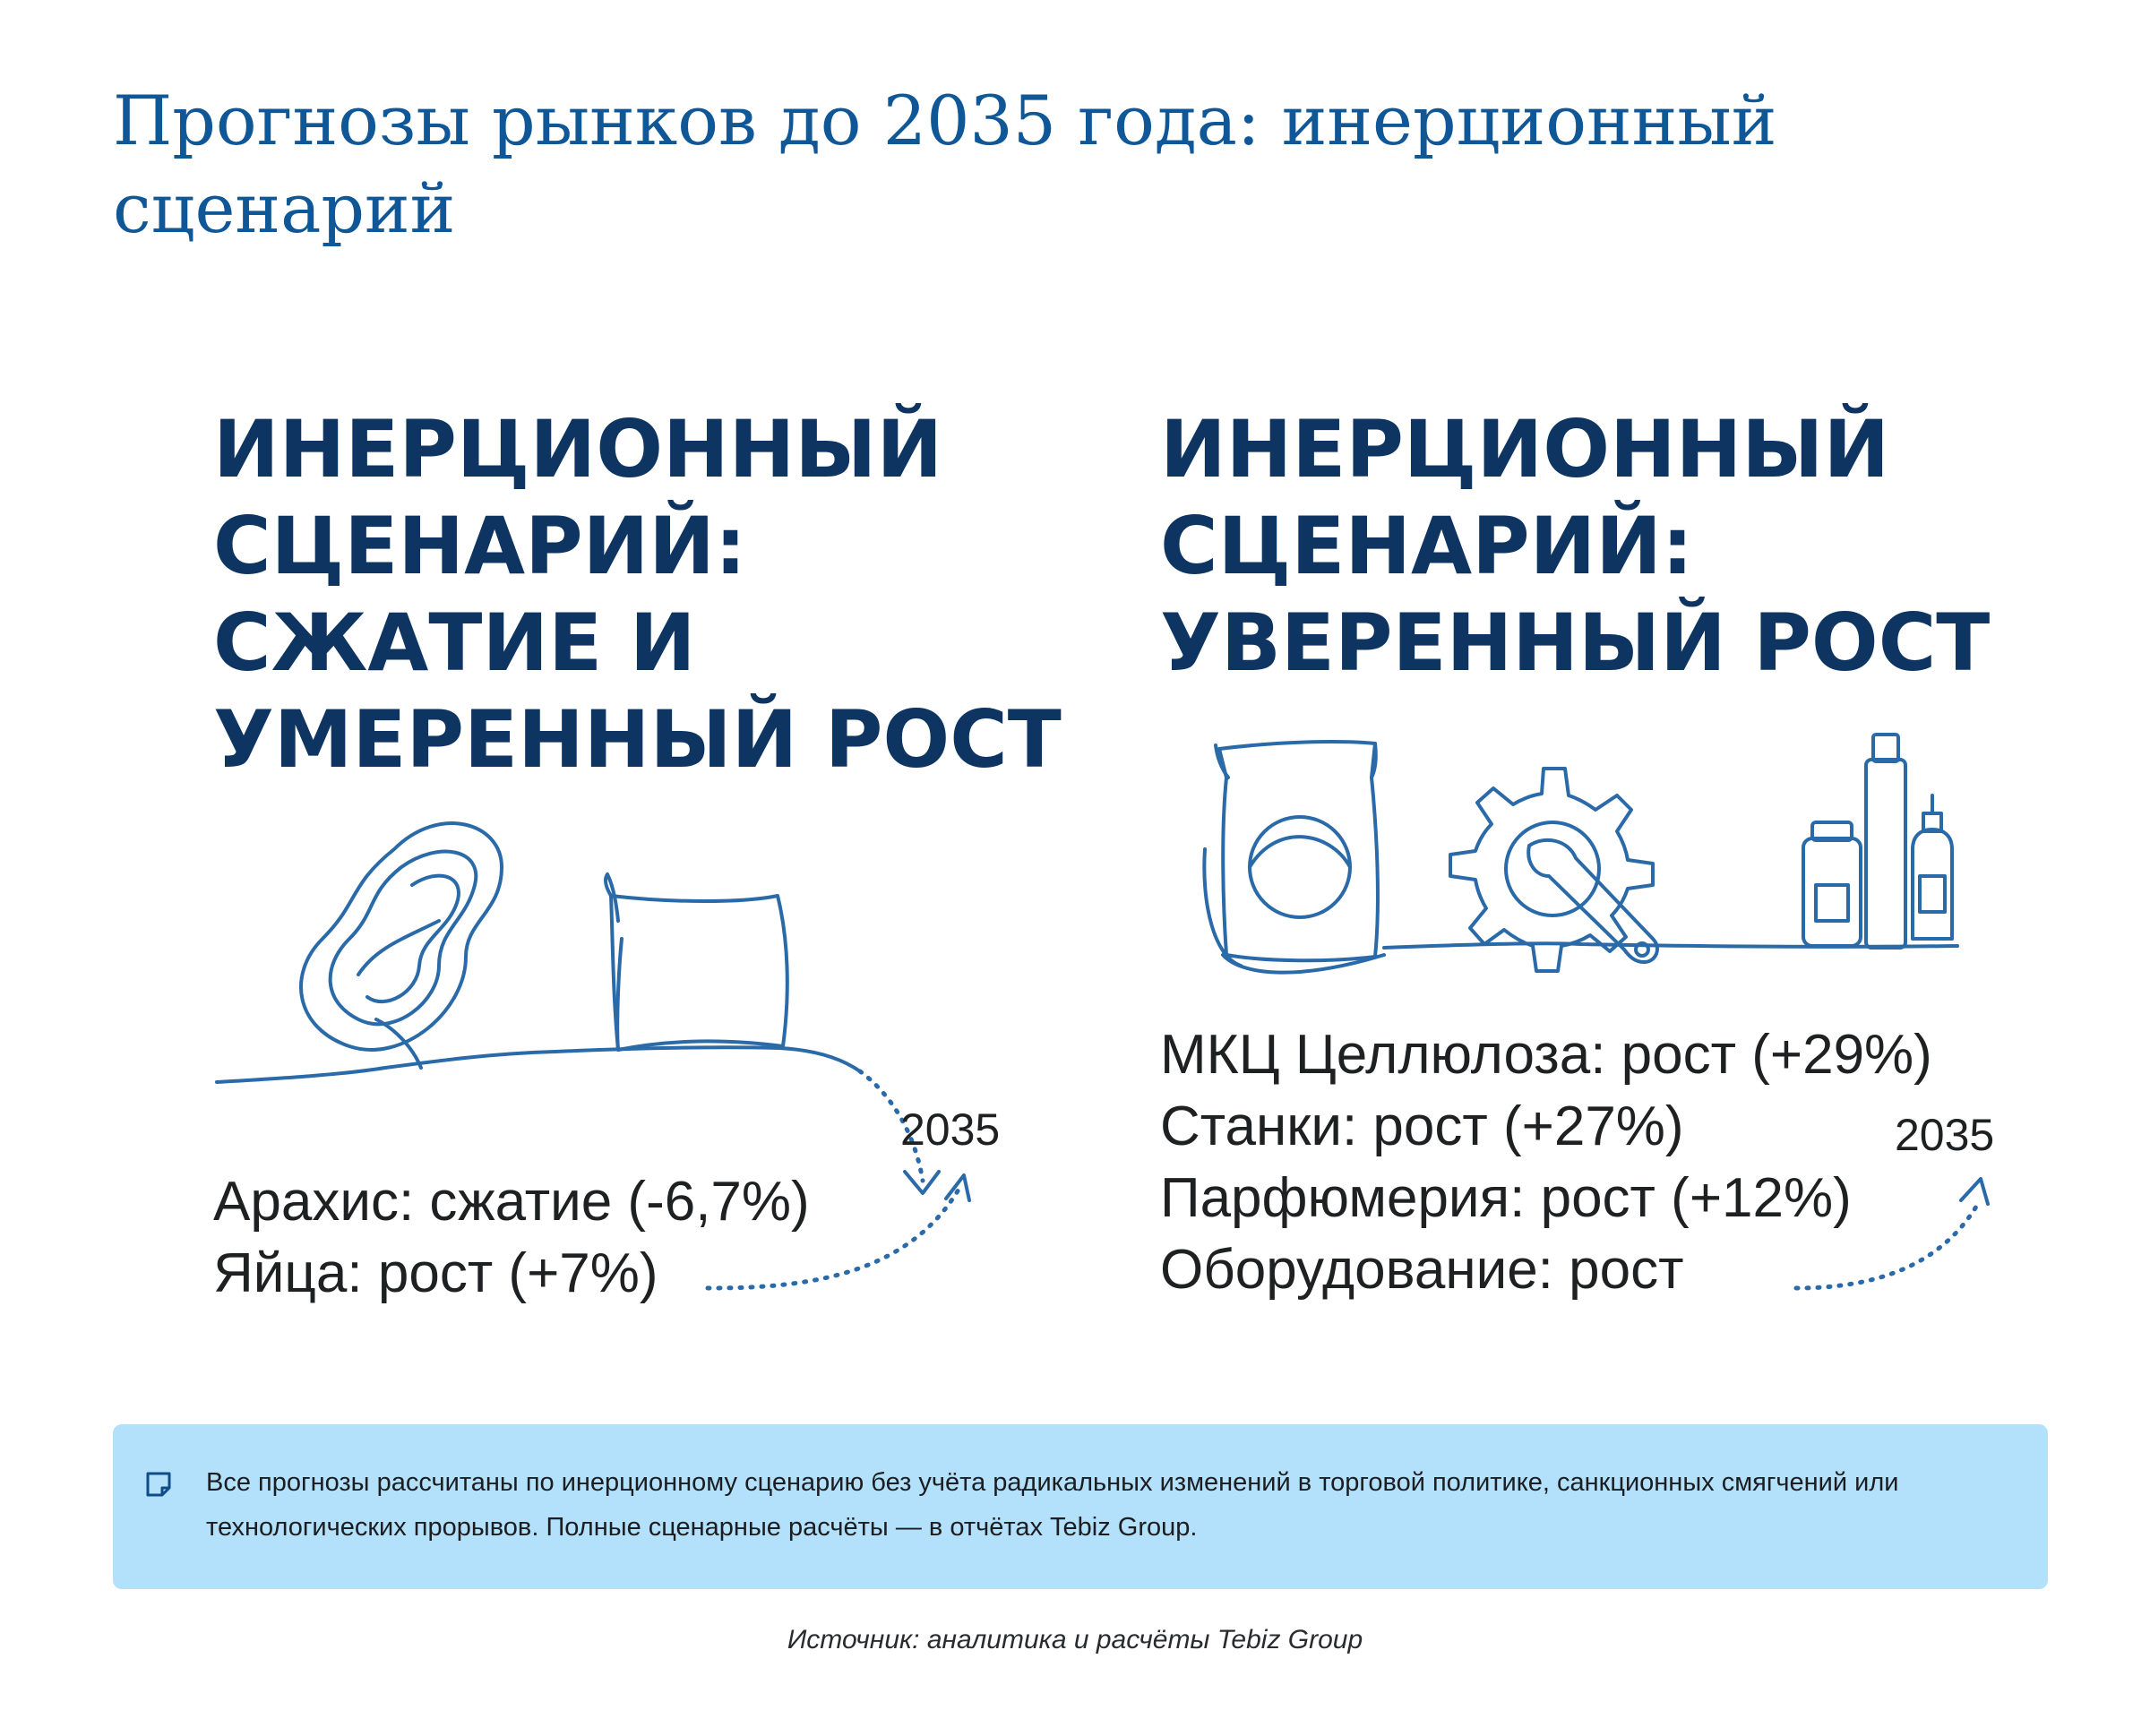  Describe the element at coordinates (696, 962) in the screenshot. I see `pillow-icon` at that location.